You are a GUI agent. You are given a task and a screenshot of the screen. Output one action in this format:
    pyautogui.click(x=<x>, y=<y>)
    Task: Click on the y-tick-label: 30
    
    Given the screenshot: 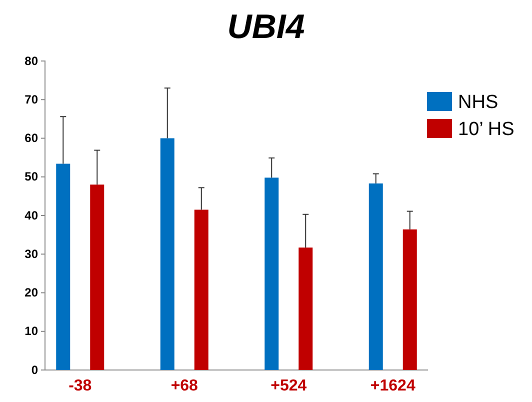 What is the action you would take?
    pyautogui.click(x=31, y=253)
    